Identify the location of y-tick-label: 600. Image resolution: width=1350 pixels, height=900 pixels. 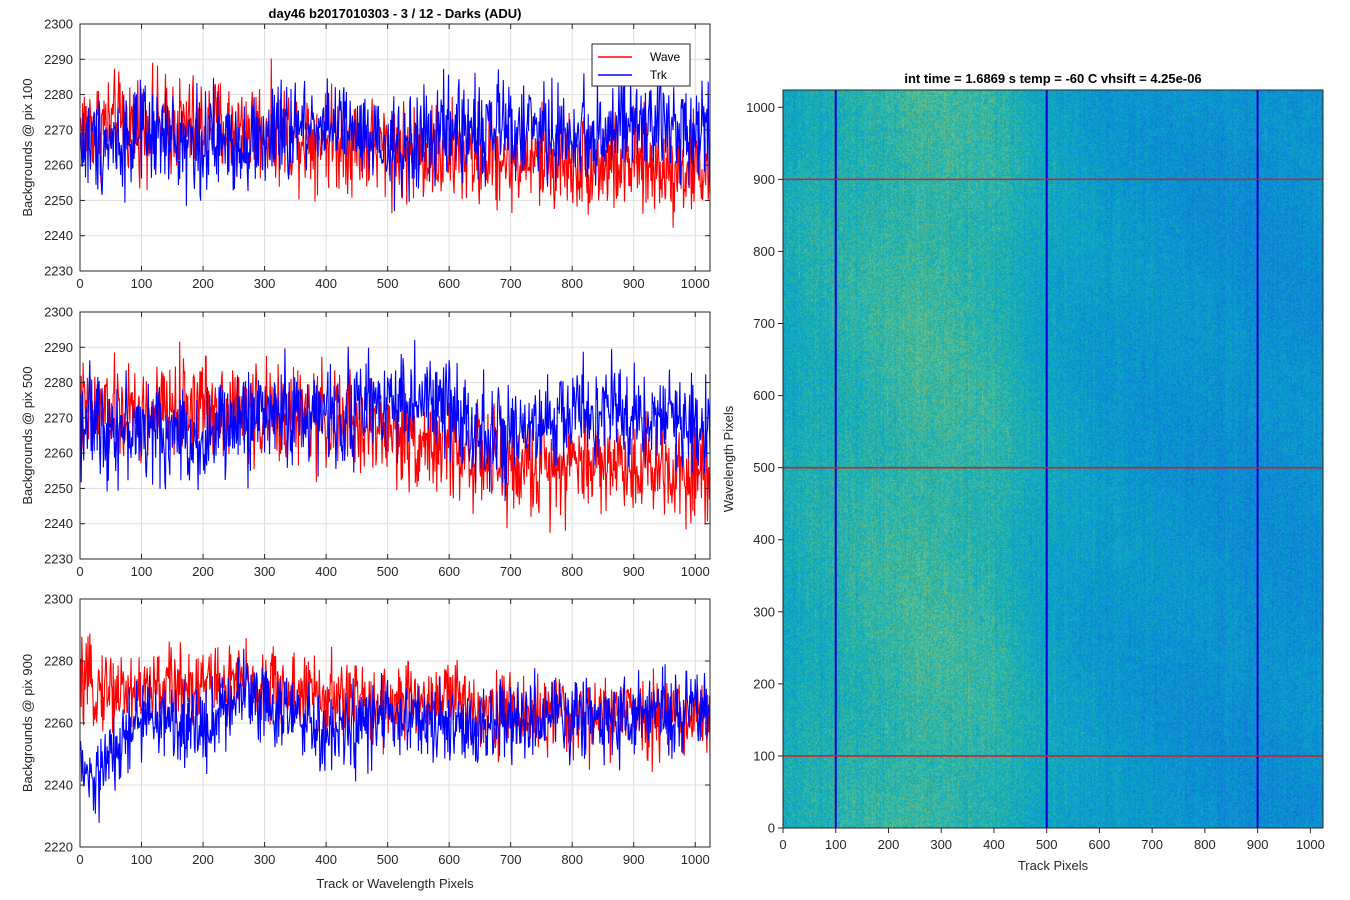
(764, 395).